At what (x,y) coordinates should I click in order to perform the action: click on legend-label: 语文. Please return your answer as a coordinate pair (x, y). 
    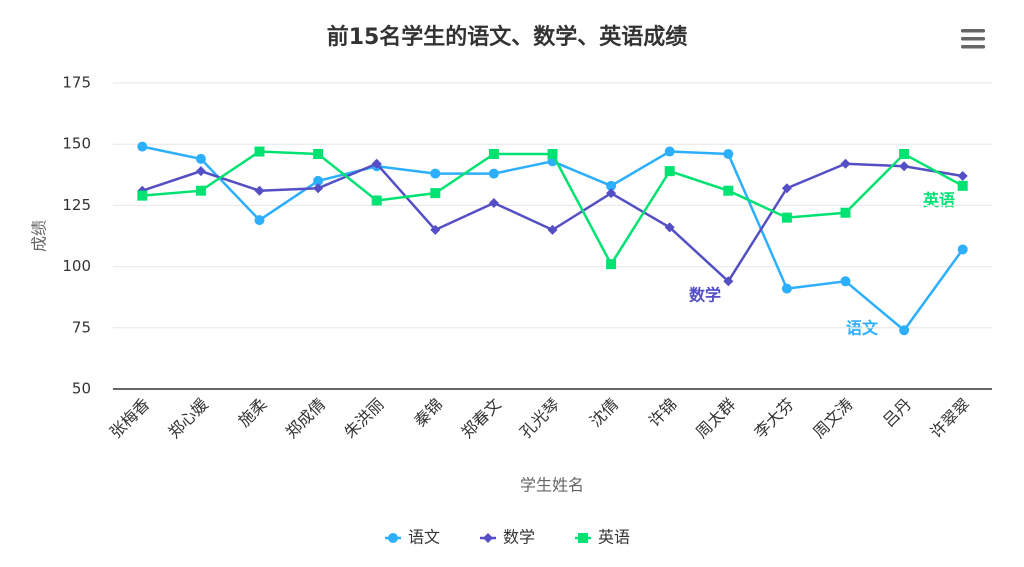
    Looking at the image, I should click on (424, 537).